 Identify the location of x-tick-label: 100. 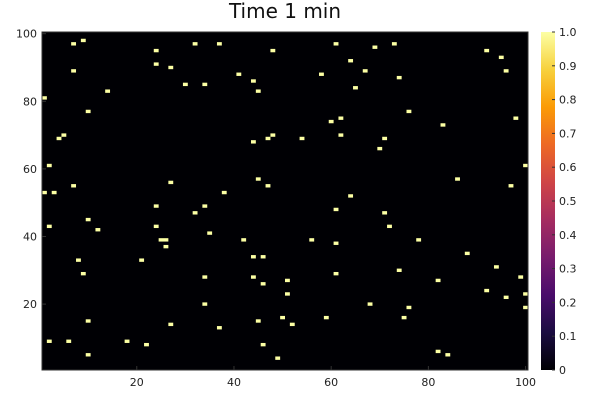
(525, 382).